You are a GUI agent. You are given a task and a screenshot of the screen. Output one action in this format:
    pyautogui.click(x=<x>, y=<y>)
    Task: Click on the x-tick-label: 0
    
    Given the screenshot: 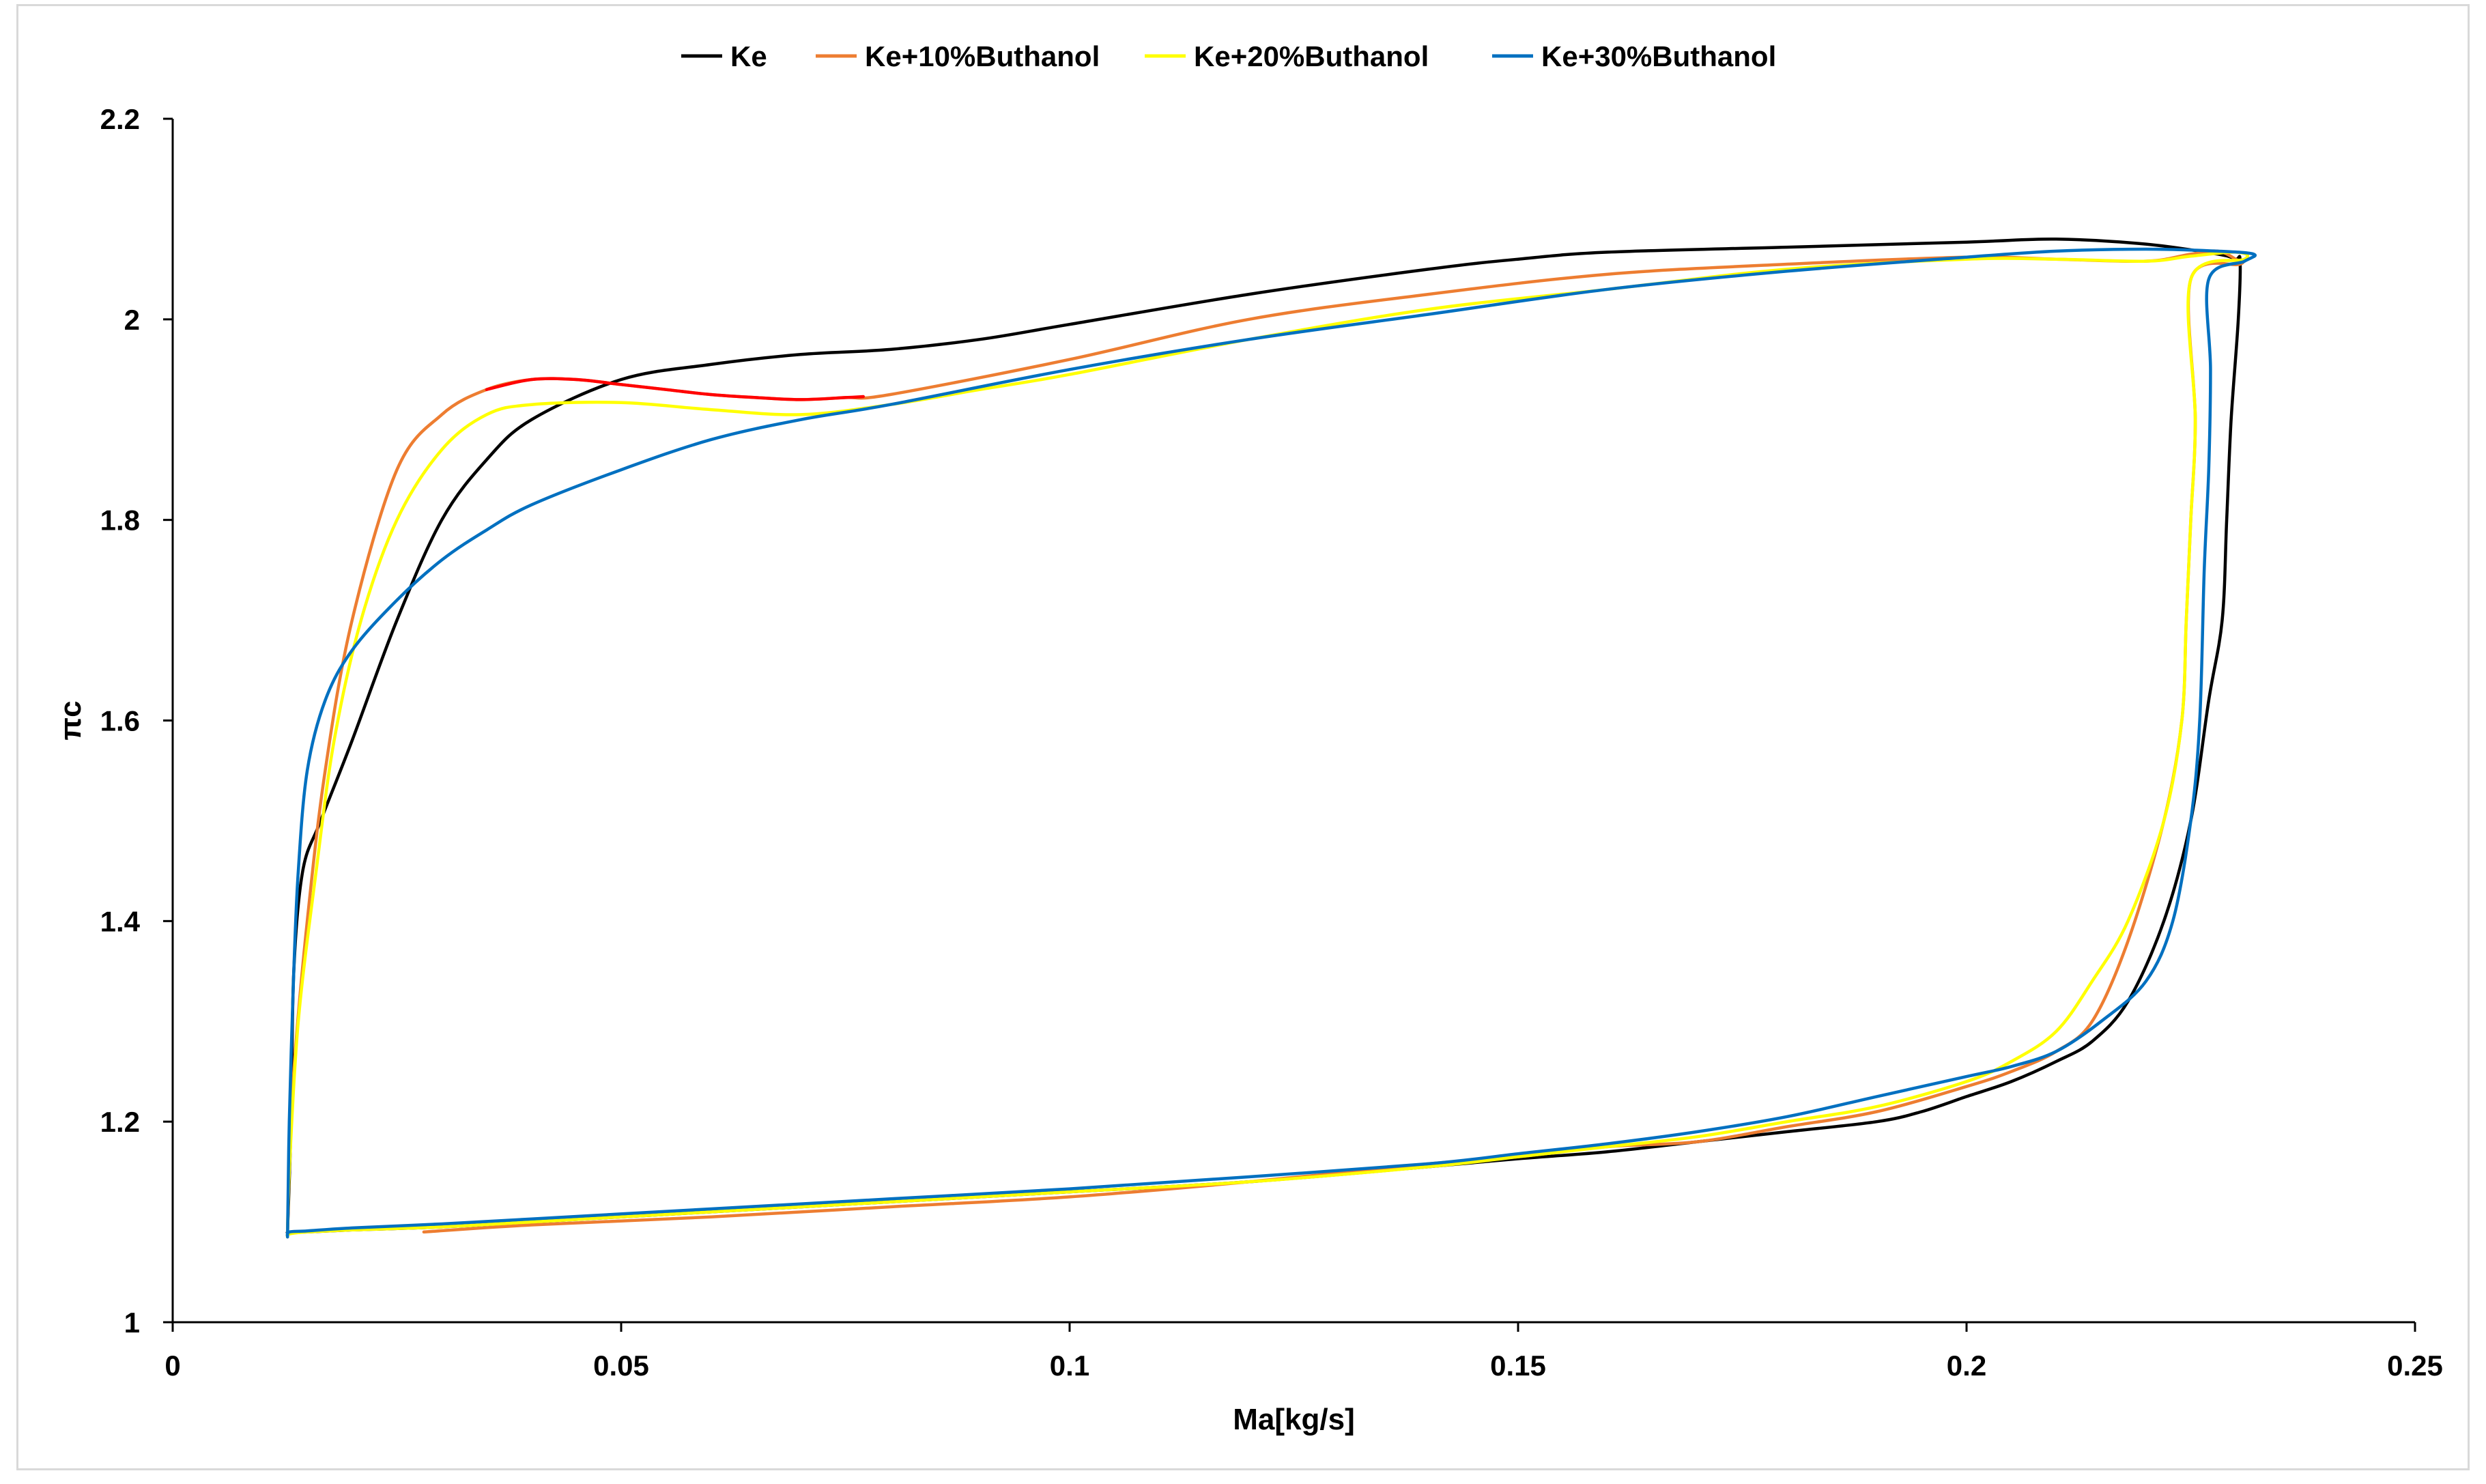 What is the action you would take?
    pyautogui.click(x=172, y=1366)
    